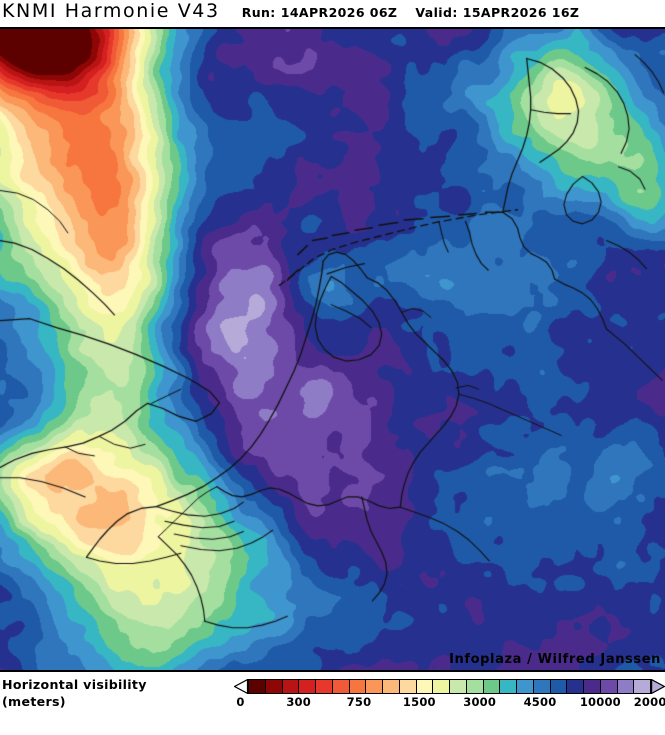 The height and width of the screenshot is (735, 665). Describe the element at coordinates (241, 686) in the screenshot. I see `left-triangle-cap-icon` at that location.